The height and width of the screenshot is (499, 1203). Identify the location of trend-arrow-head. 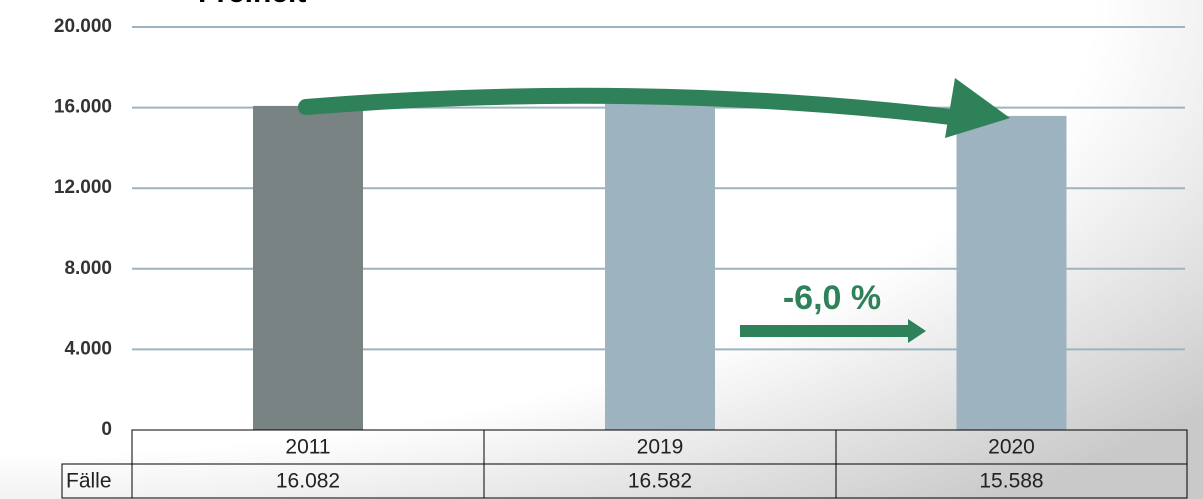
(977, 108).